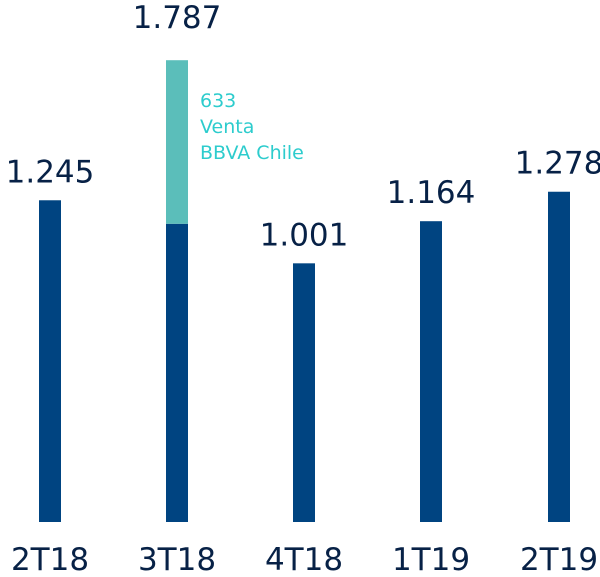 The width and height of the screenshot is (600, 577). Describe the element at coordinates (50, 559) in the screenshot. I see `x-tick-label: 2T18` at that location.